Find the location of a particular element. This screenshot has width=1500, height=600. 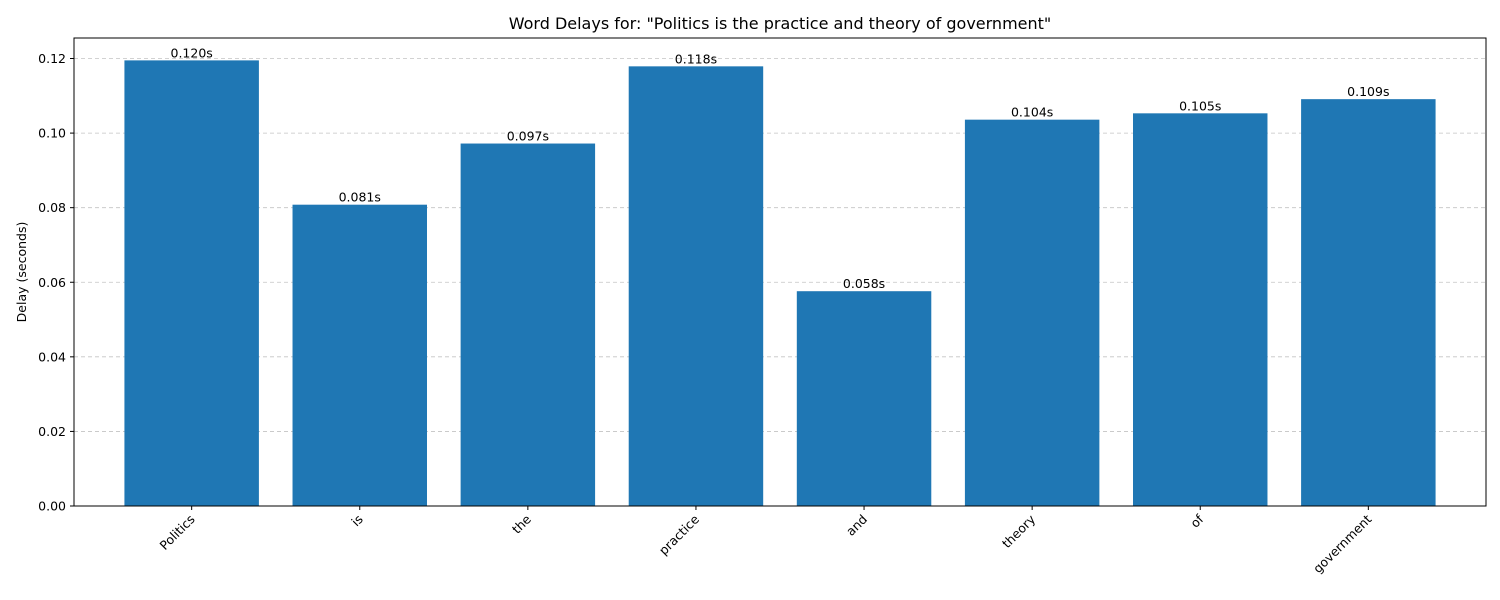

y-axis-ticks: 0.00 0.02 0.04 0.06 0.08 0.10 0.12 is located at coordinates (56, 282).